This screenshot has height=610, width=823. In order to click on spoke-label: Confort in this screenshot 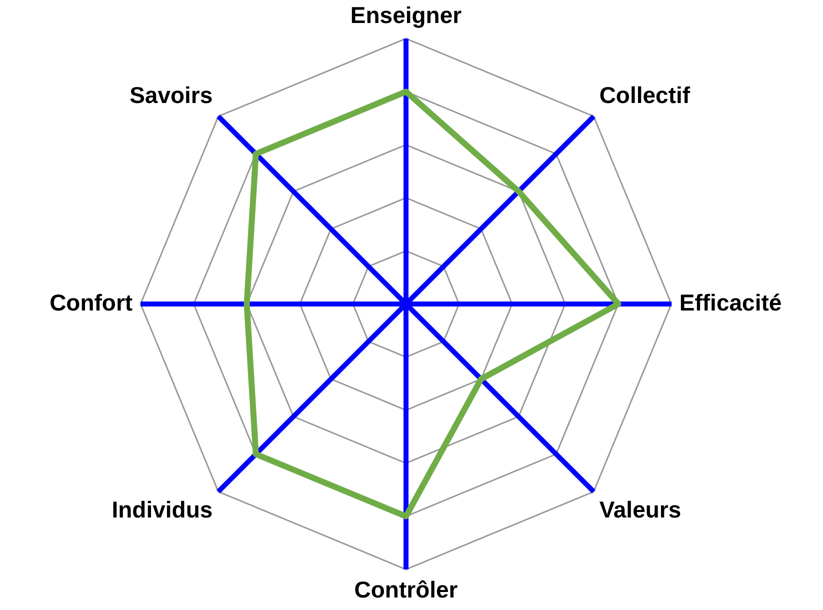, I will do `click(91, 302)`.